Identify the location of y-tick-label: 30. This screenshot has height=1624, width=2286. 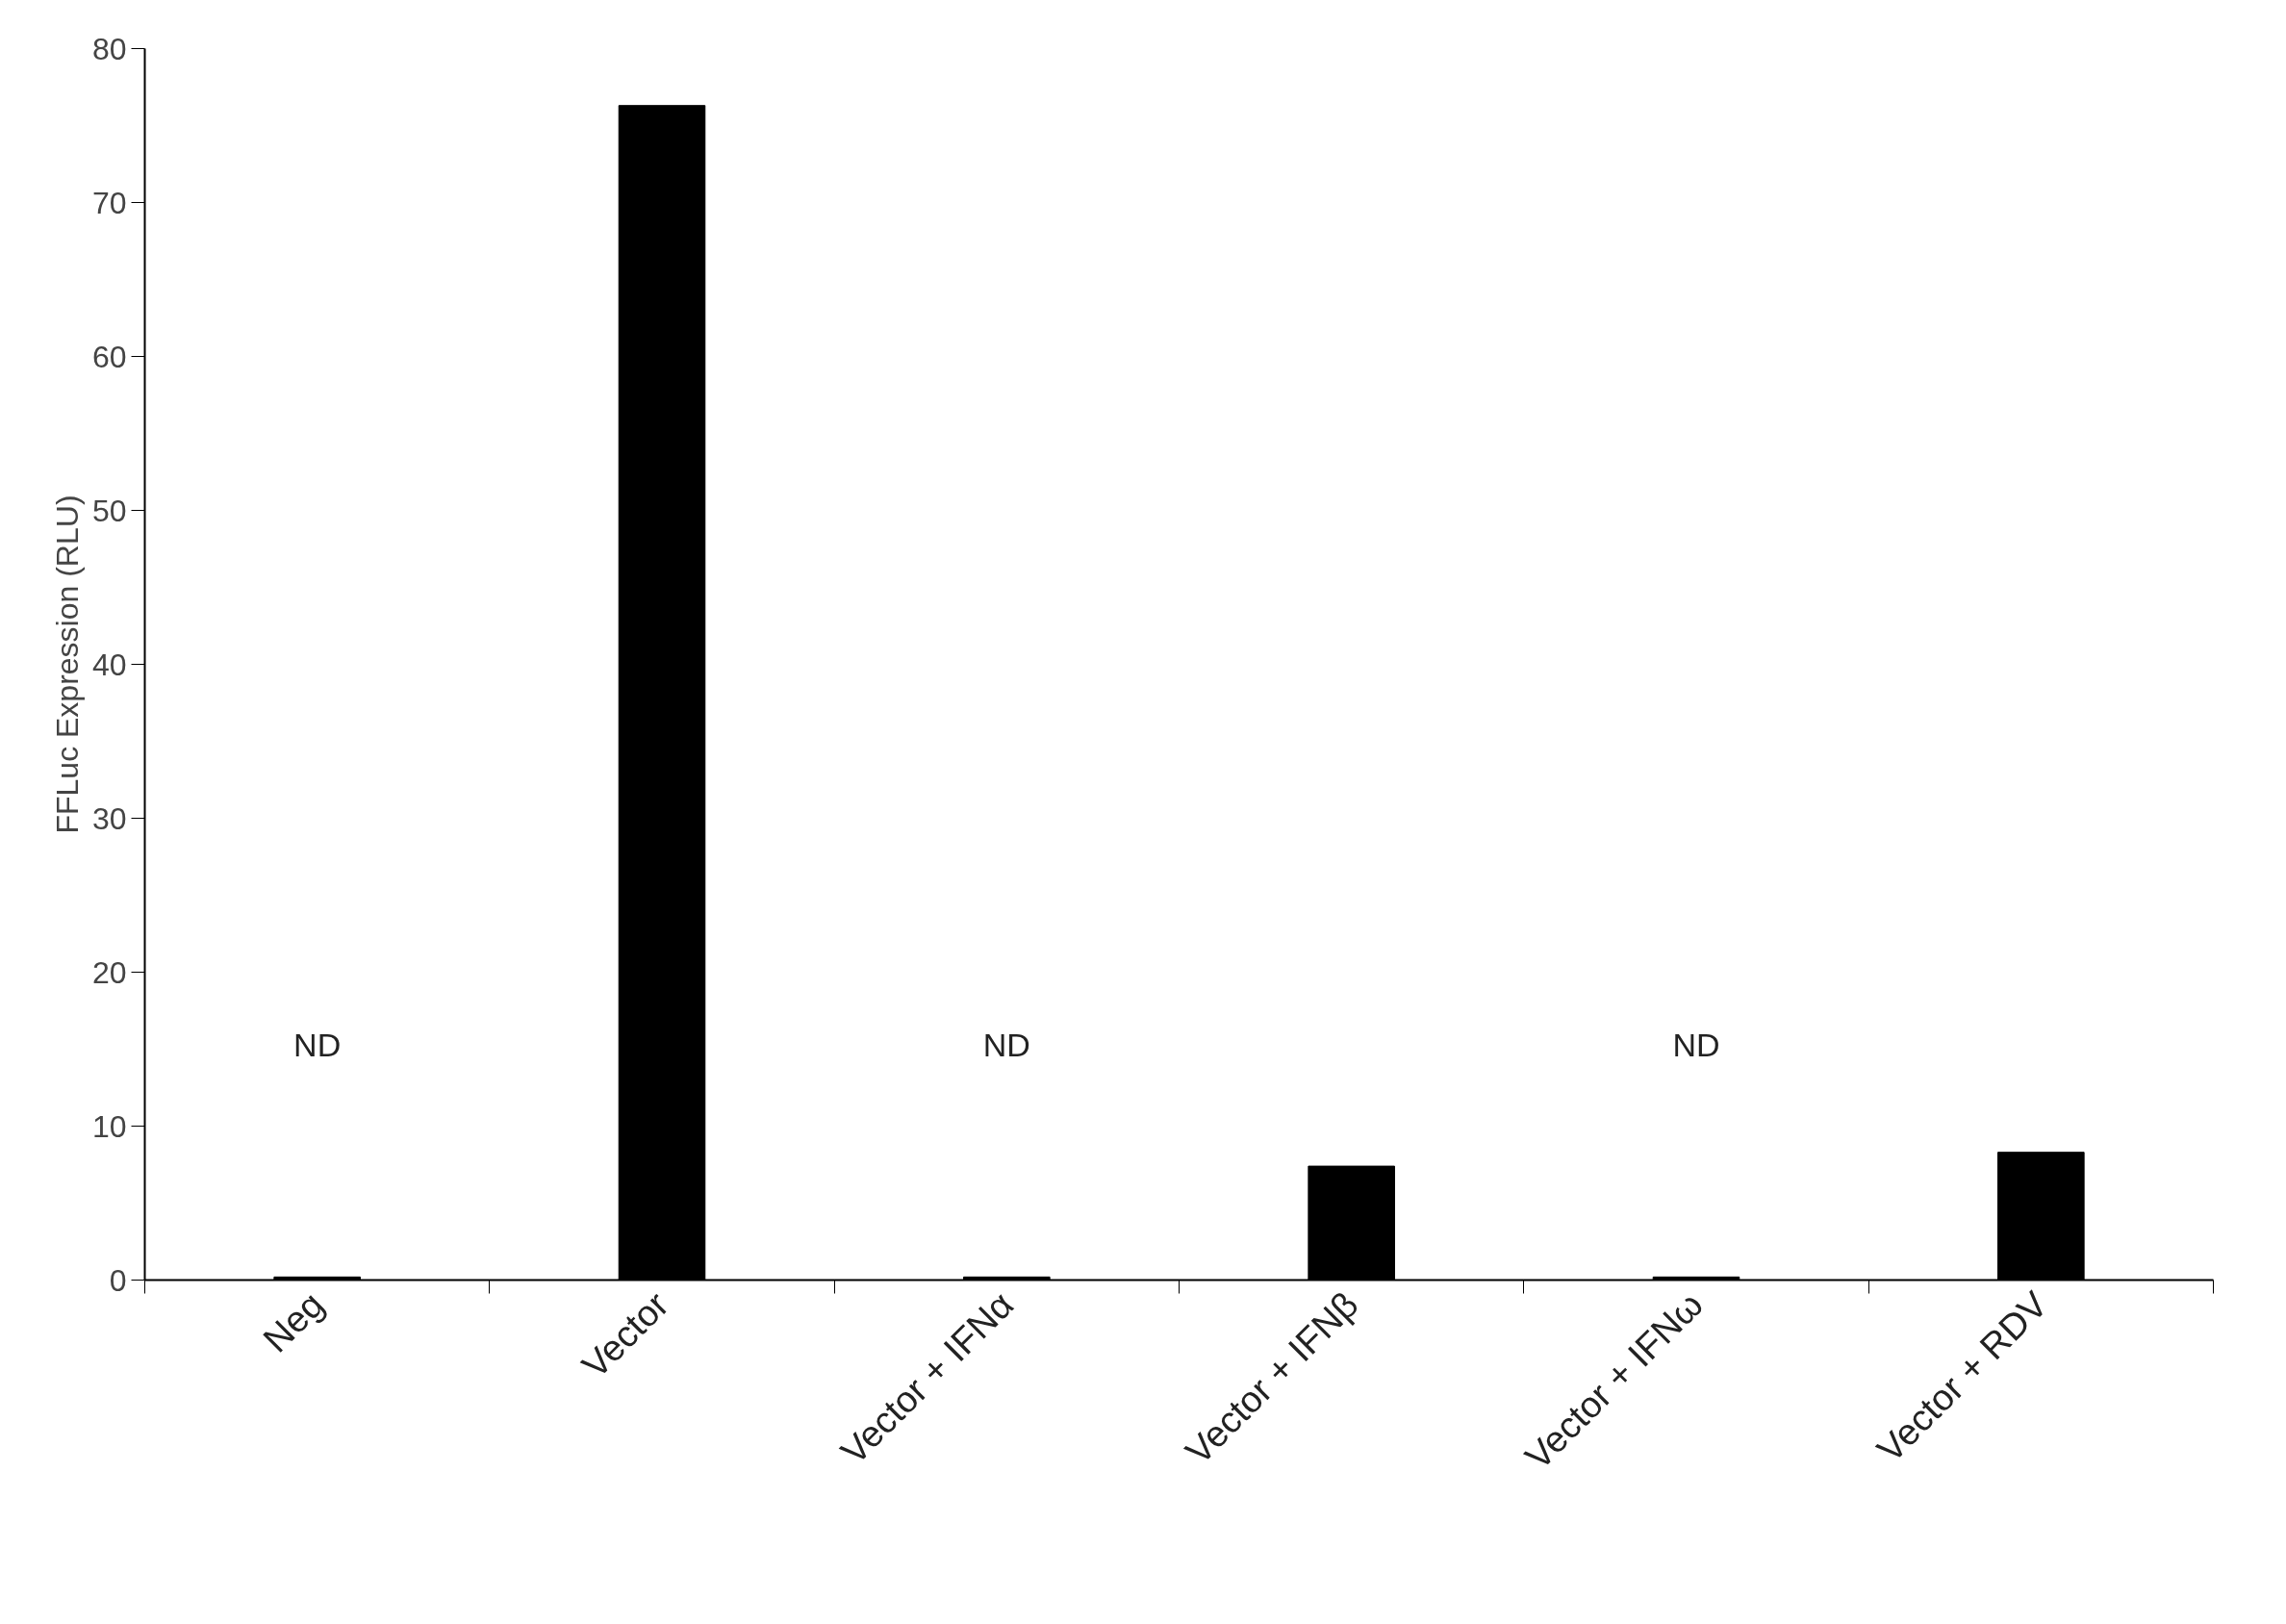
(109, 818).